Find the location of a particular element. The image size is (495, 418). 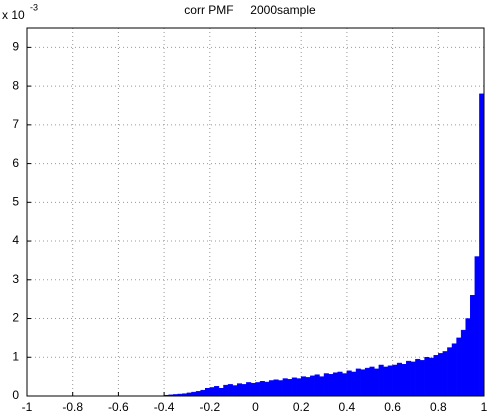

x-tick-label: -0.2 is located at coordinates (209, 407).